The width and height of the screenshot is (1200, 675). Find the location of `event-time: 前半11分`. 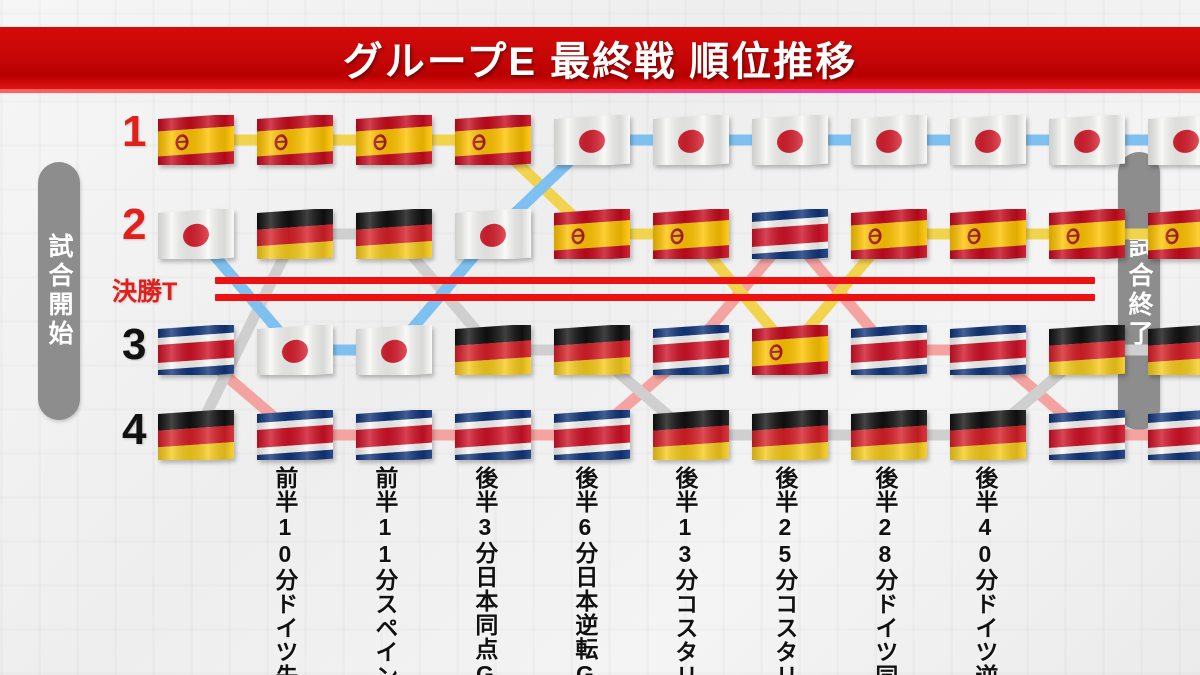

event-time: 前半11分 is located at coordinates (384, 529).